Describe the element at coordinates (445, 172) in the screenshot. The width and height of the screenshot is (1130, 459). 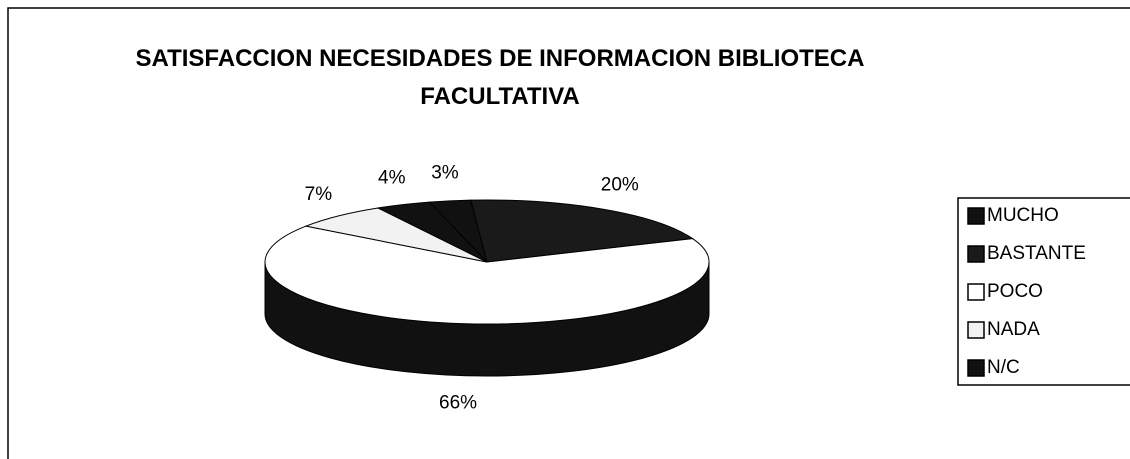
I see `data-label: 3%` at that location.